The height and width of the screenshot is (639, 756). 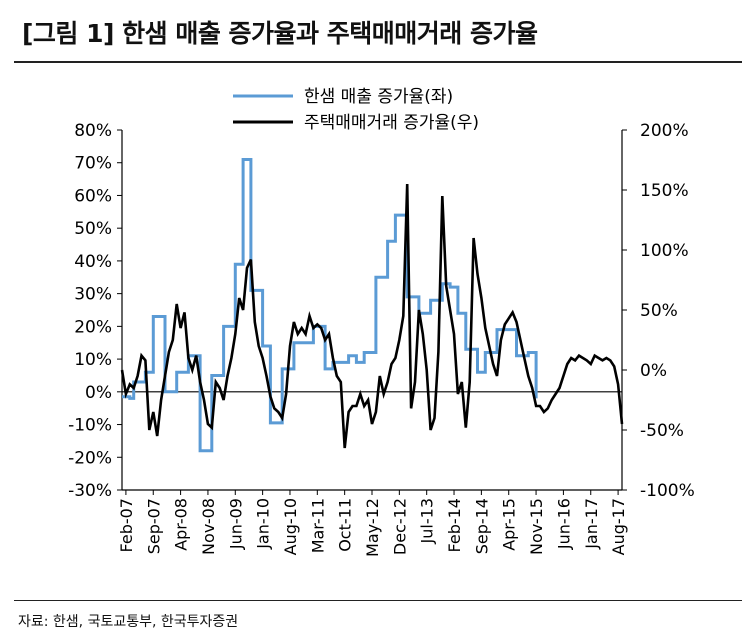 I want to click on y-right-tick-label: 0%, so click(x=653, y=371).